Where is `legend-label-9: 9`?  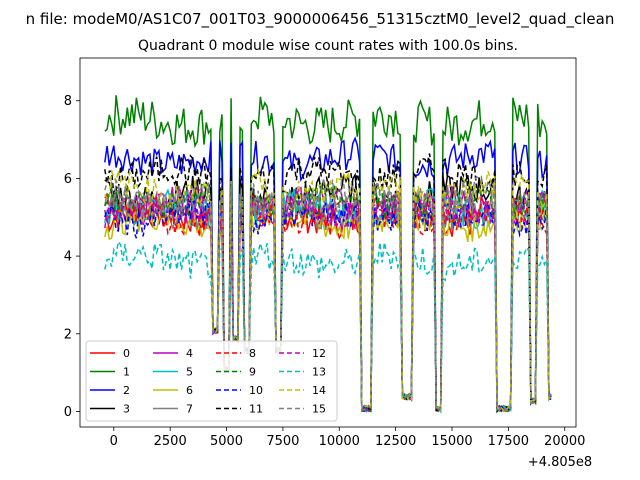 legend-label-9: 9 is located at coordinates (252, 372).